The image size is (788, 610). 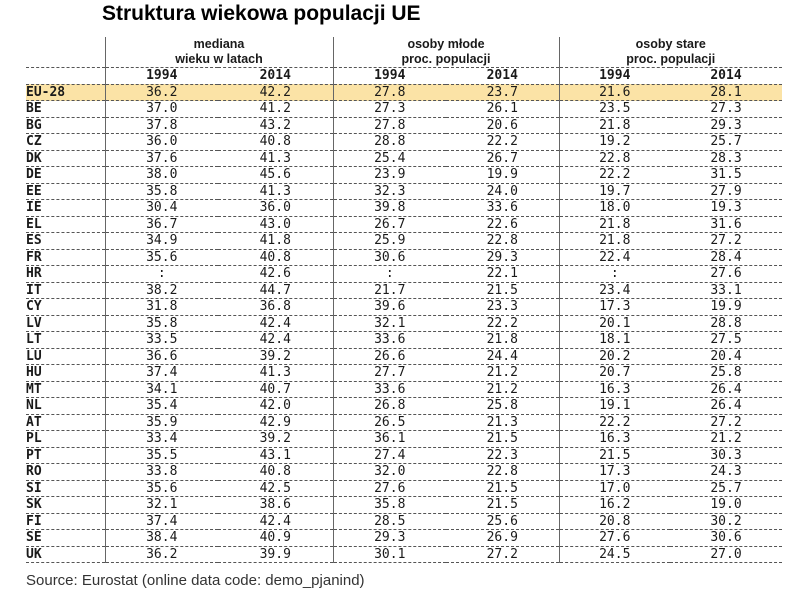 I want to click on value-cell: 42.6, so click(x=275, y=274).